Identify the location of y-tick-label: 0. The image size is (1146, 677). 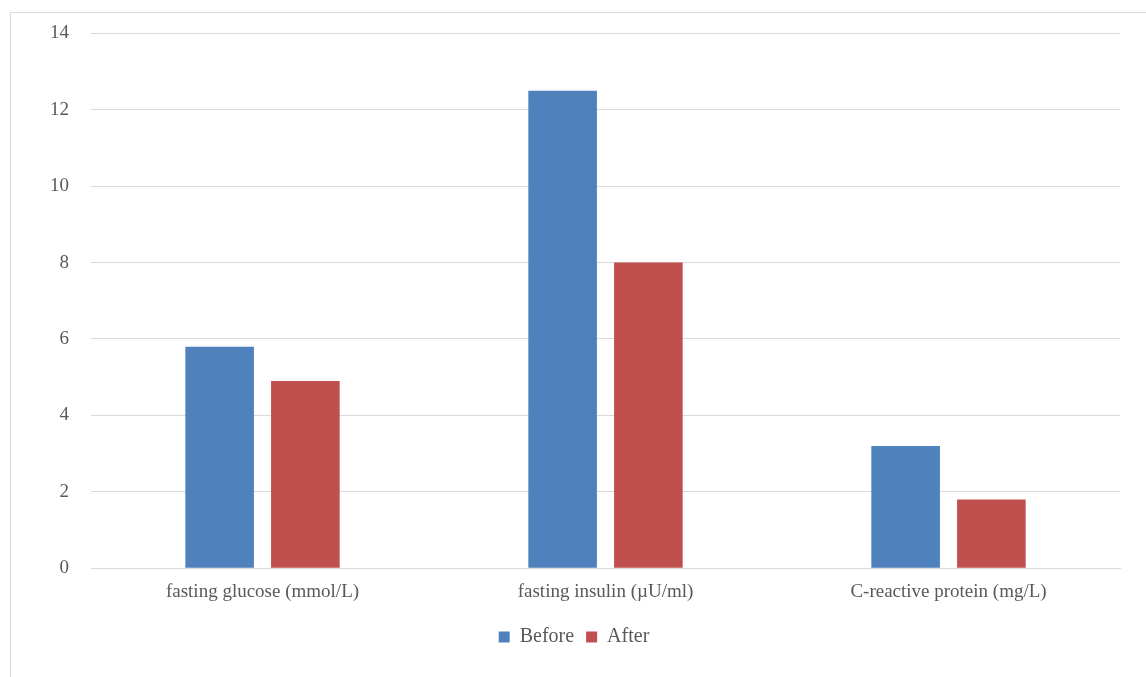
(64, 567).